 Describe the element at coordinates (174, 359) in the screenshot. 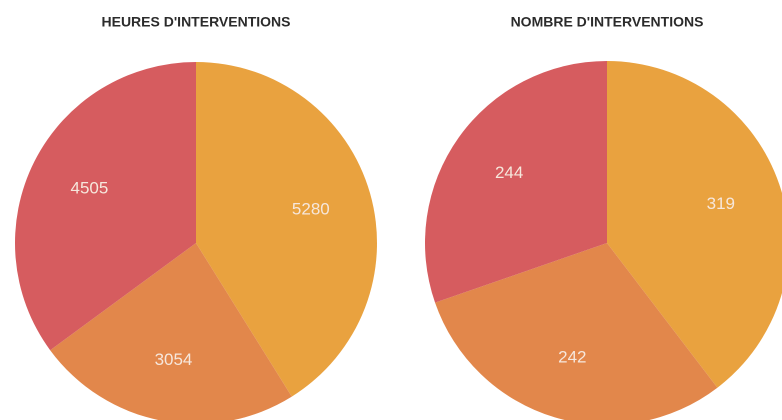

I see `slice-label: 3054` at that location.